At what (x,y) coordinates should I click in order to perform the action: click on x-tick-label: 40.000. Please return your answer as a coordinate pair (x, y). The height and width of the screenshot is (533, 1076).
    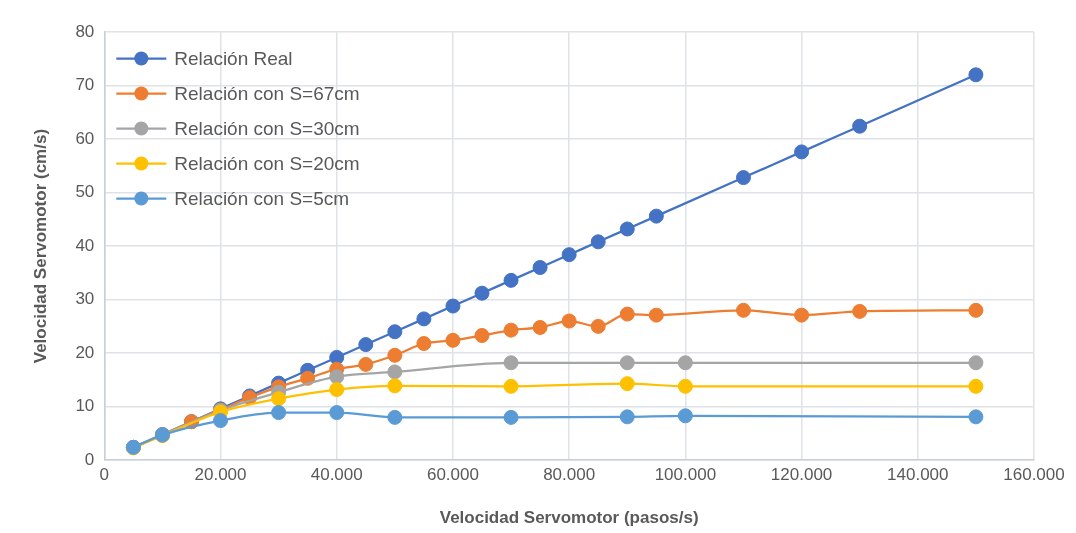
    Looking at the image, I should click on (336, 475).